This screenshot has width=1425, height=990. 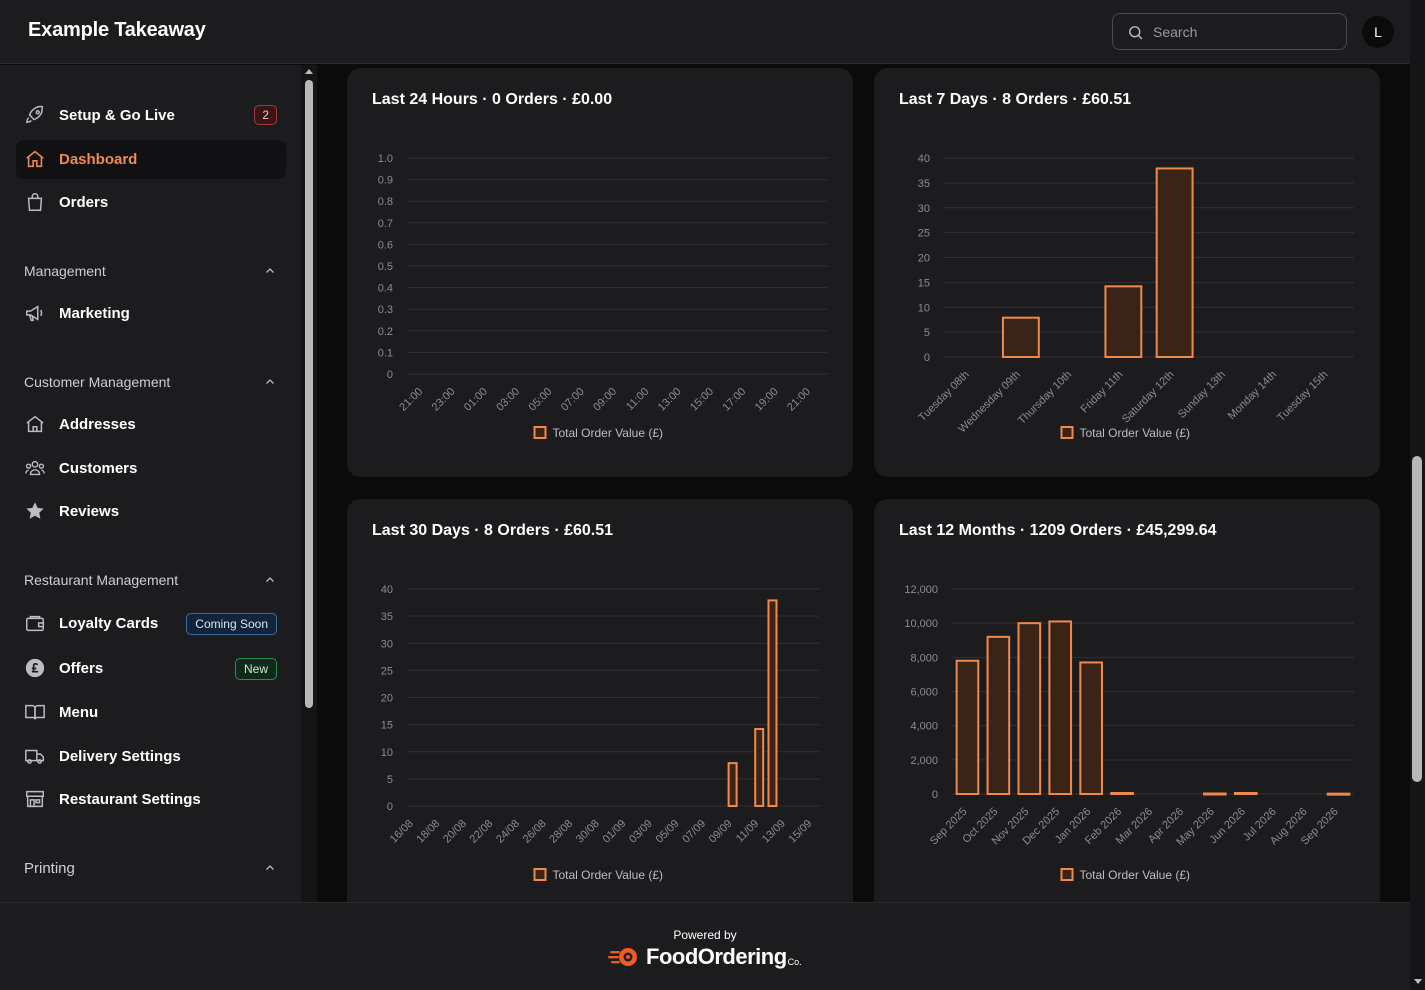 What do you see at coordinates (98, 468) in the screenshot?
I see `sidebar-item-label: Customers` at bounding box center [98, 468].